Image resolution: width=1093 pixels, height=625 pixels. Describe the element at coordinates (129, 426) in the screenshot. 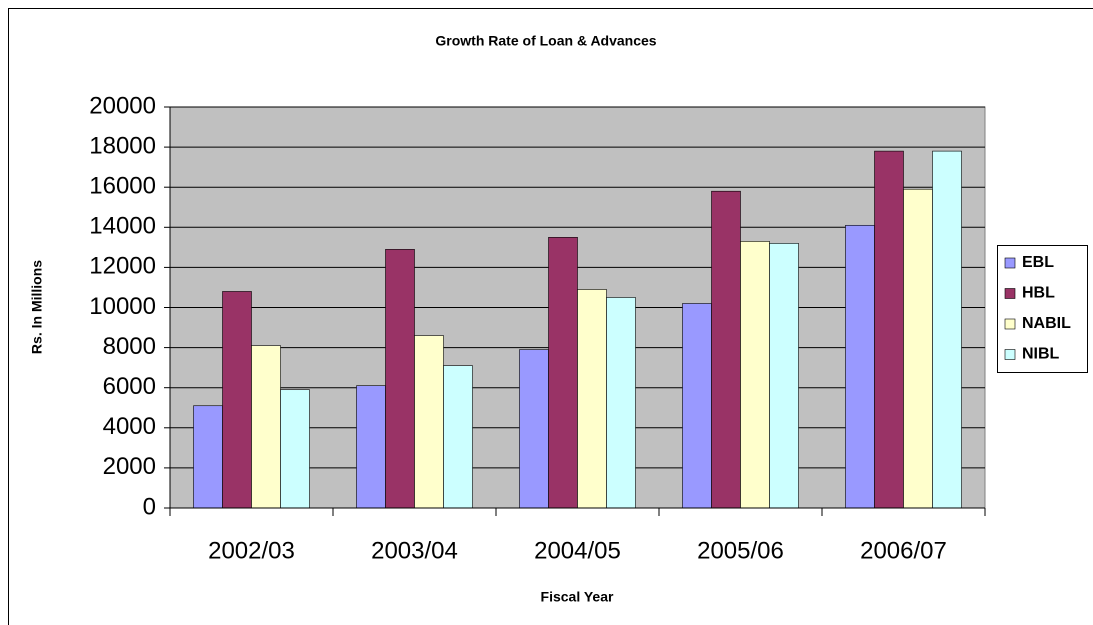

I see `y-tick-label: 4000` at that location.